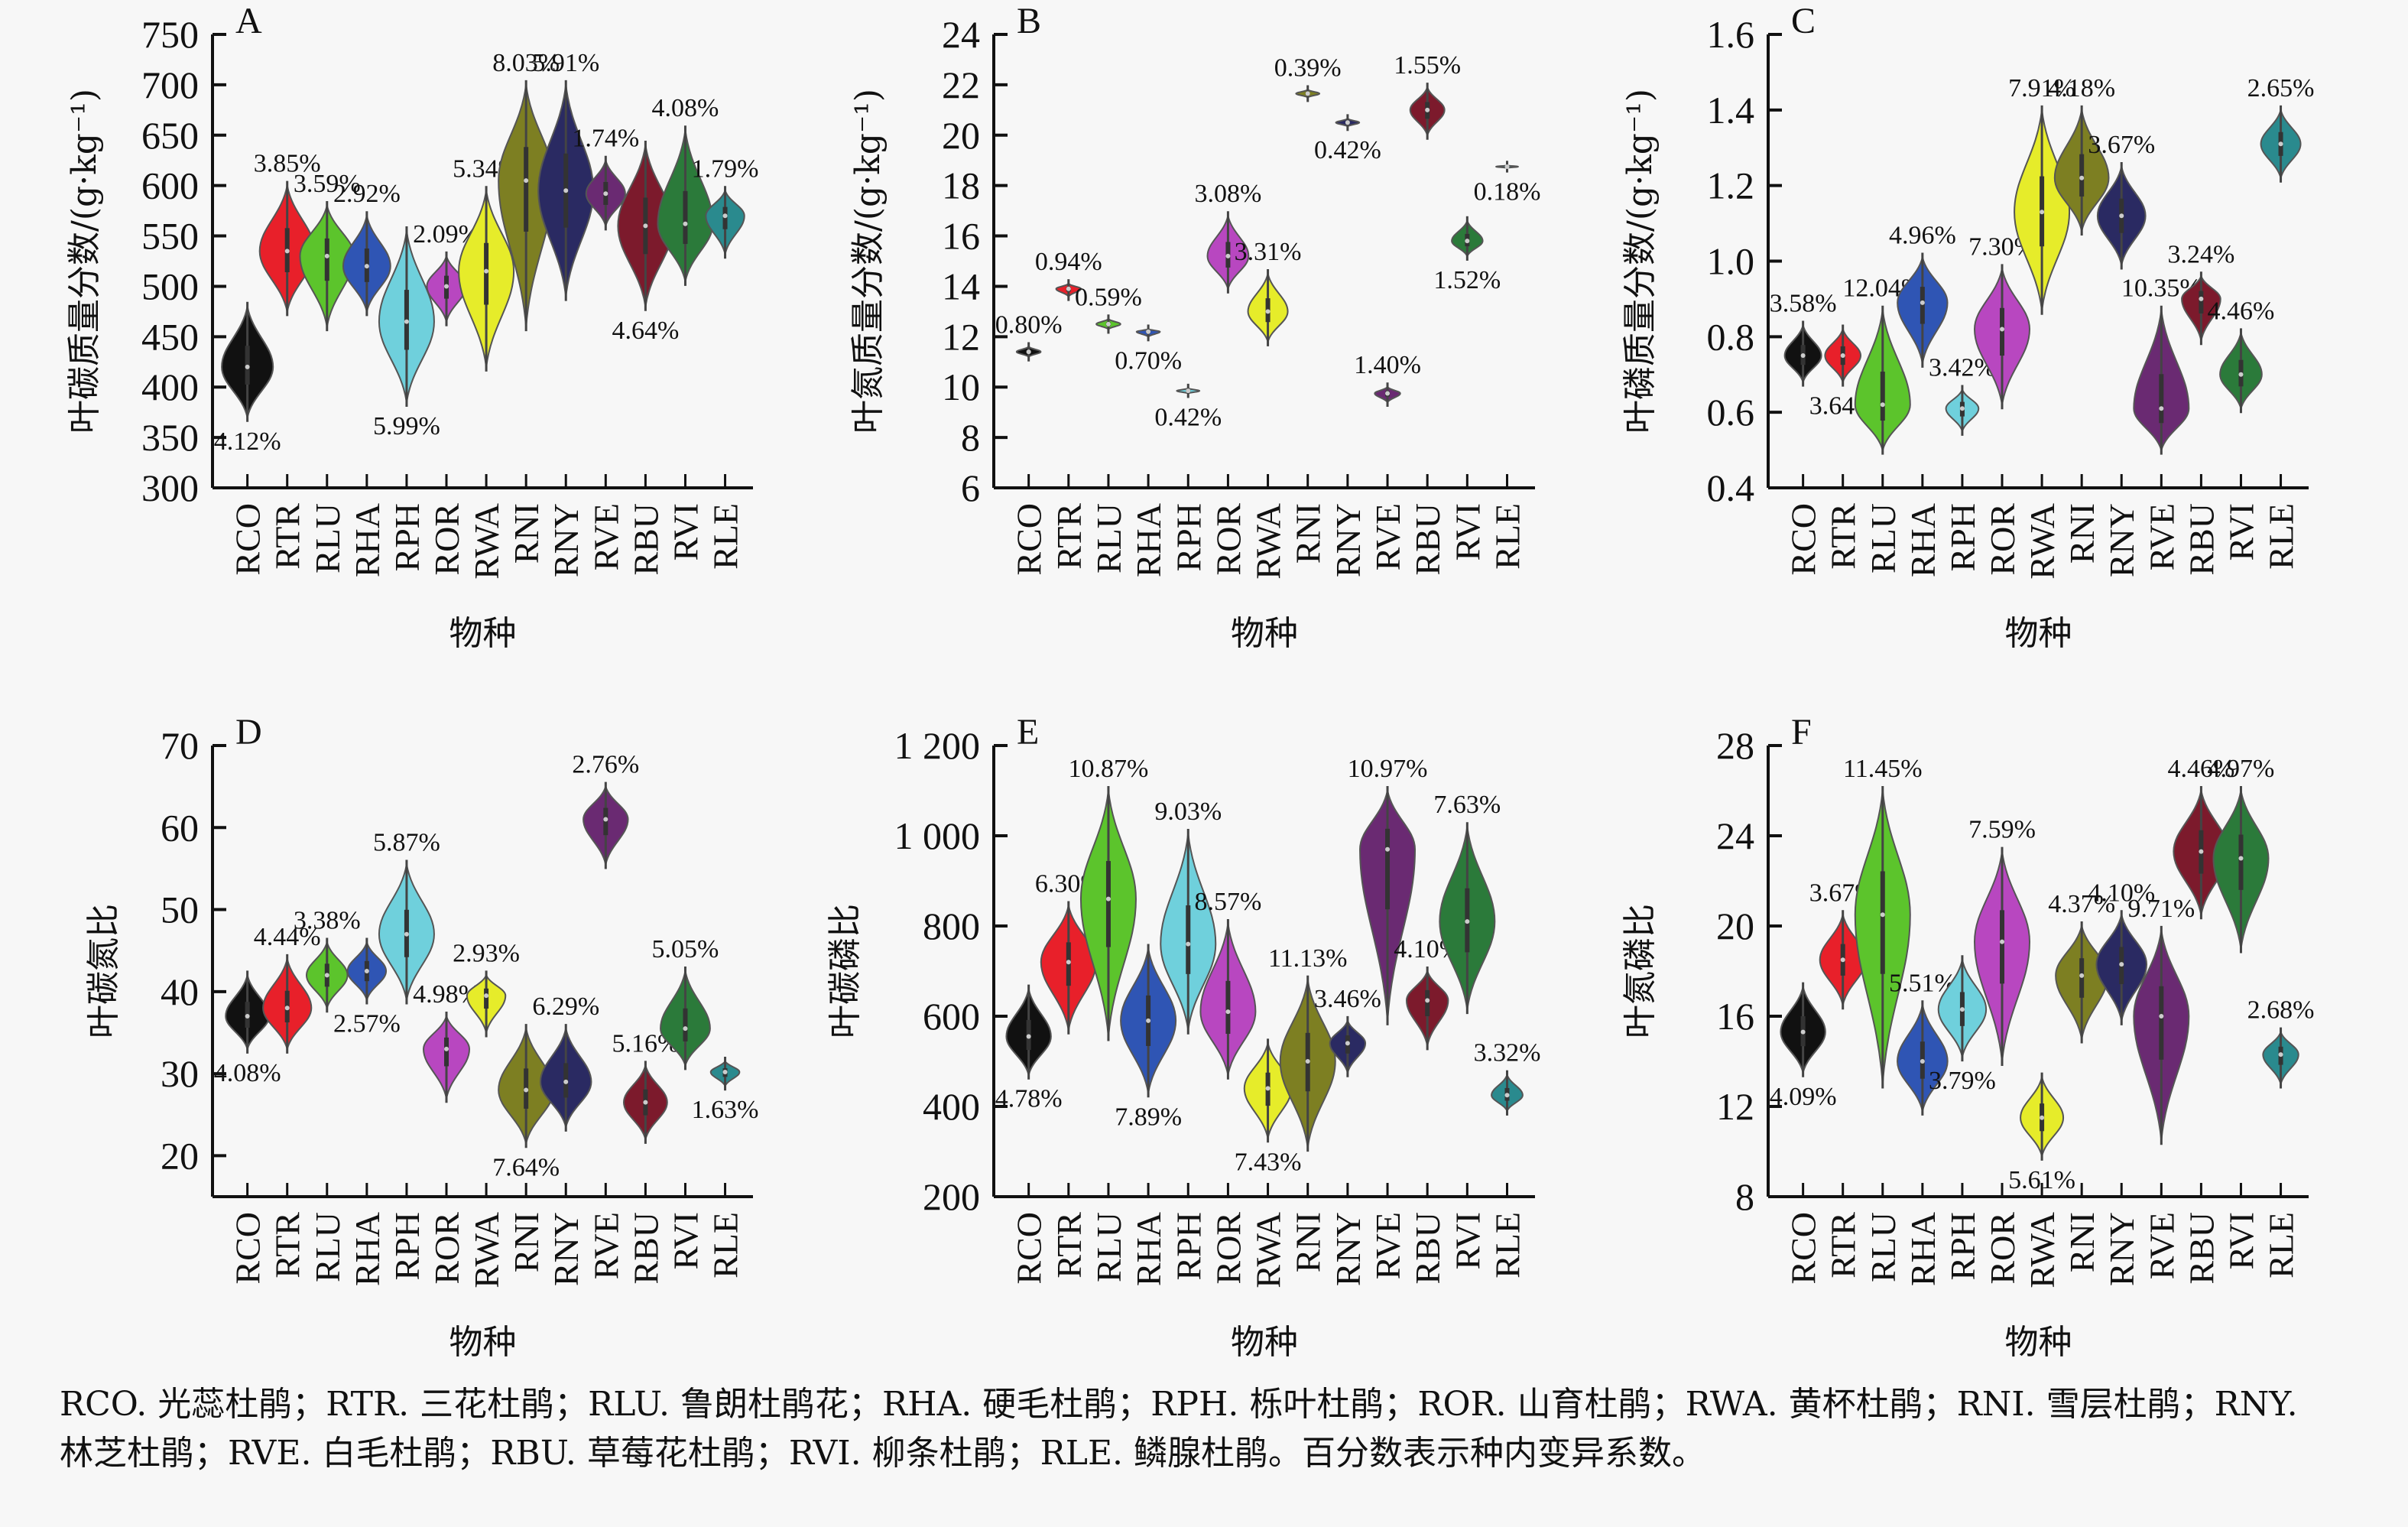  What do you see at coordinates (2039, 633) in the screenshot?
I see `x-axis-label: 物种` at bounding box center [2039, 633].